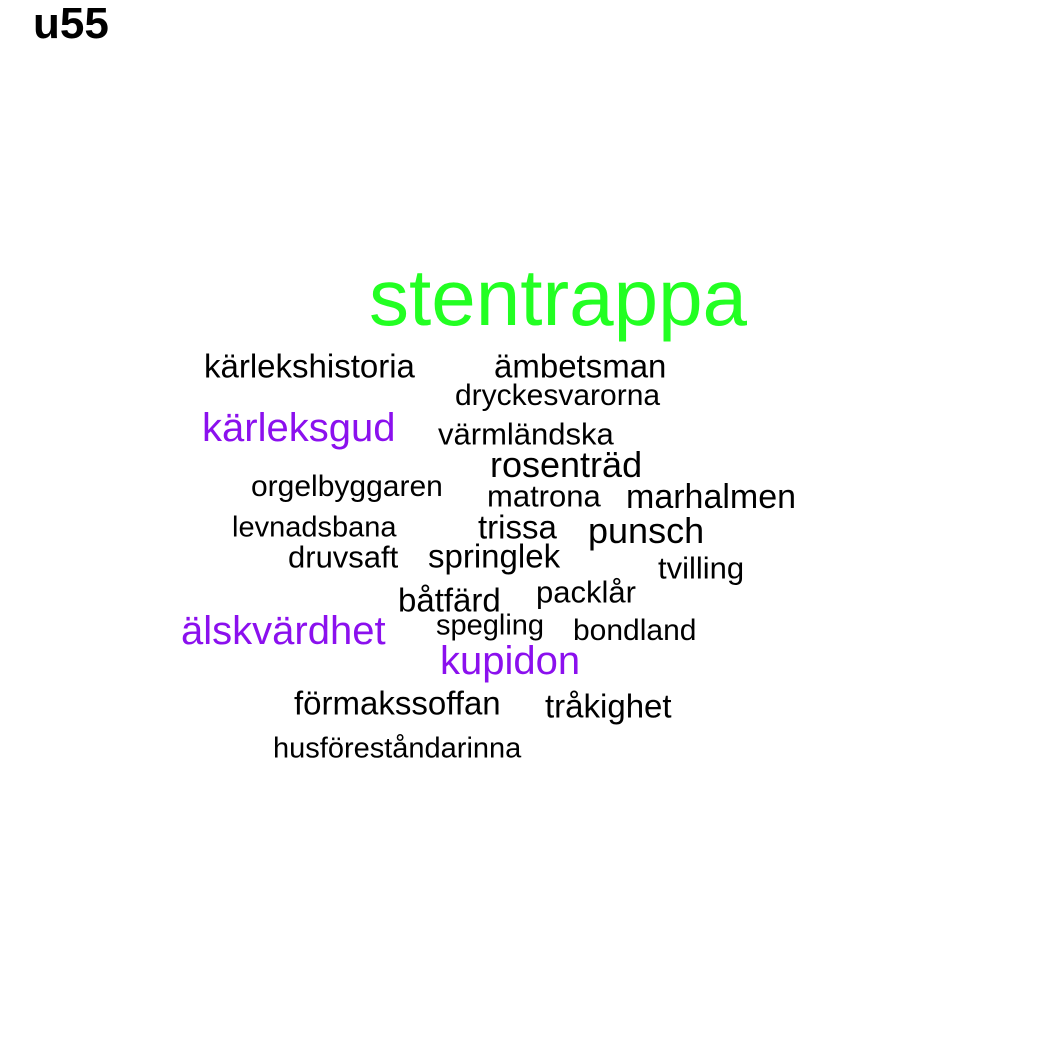  I want to click on cloud-word: älskvärdhet, so click(283, 631).